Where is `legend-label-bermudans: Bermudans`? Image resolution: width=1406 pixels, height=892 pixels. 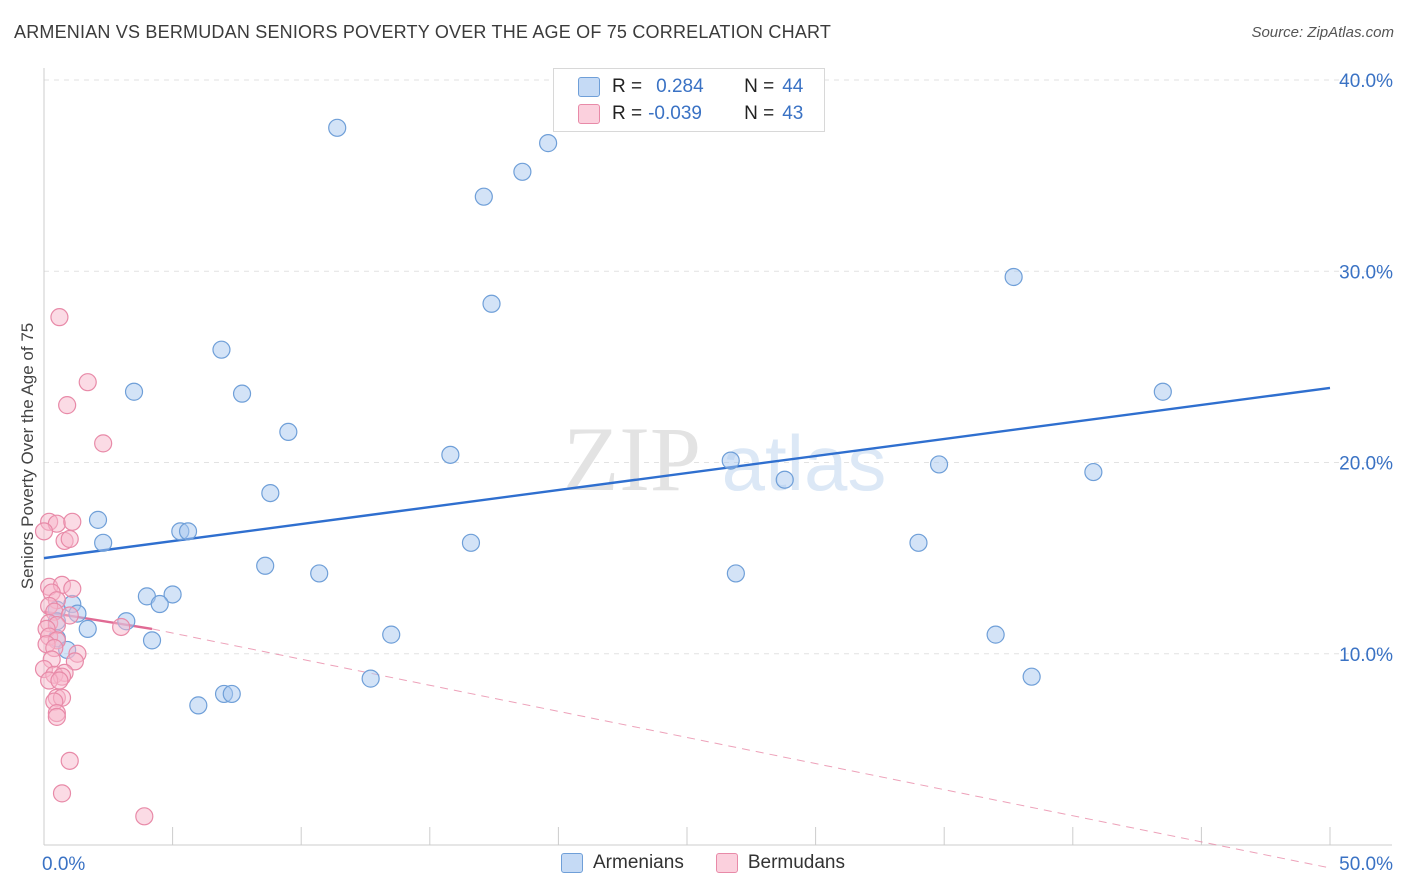 legend-label-bermudans: Bermudans is located at coordinates (796, 862).